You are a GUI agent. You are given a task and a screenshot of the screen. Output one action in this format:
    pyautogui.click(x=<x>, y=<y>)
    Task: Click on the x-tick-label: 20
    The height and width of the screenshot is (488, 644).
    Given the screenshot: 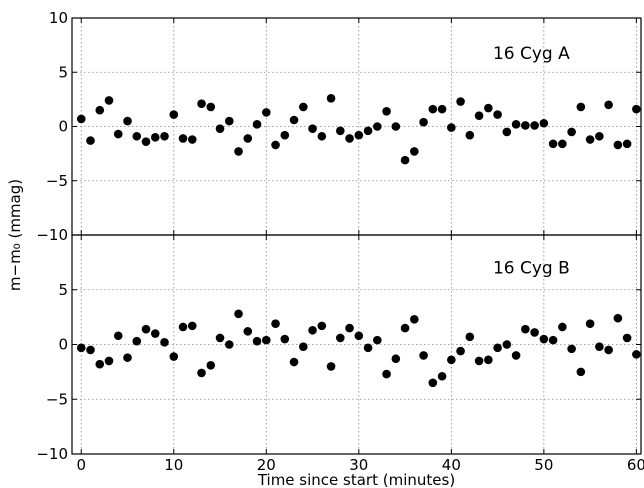 What is the action you would take?
    pyautogui.click(x=266, y=465)
    